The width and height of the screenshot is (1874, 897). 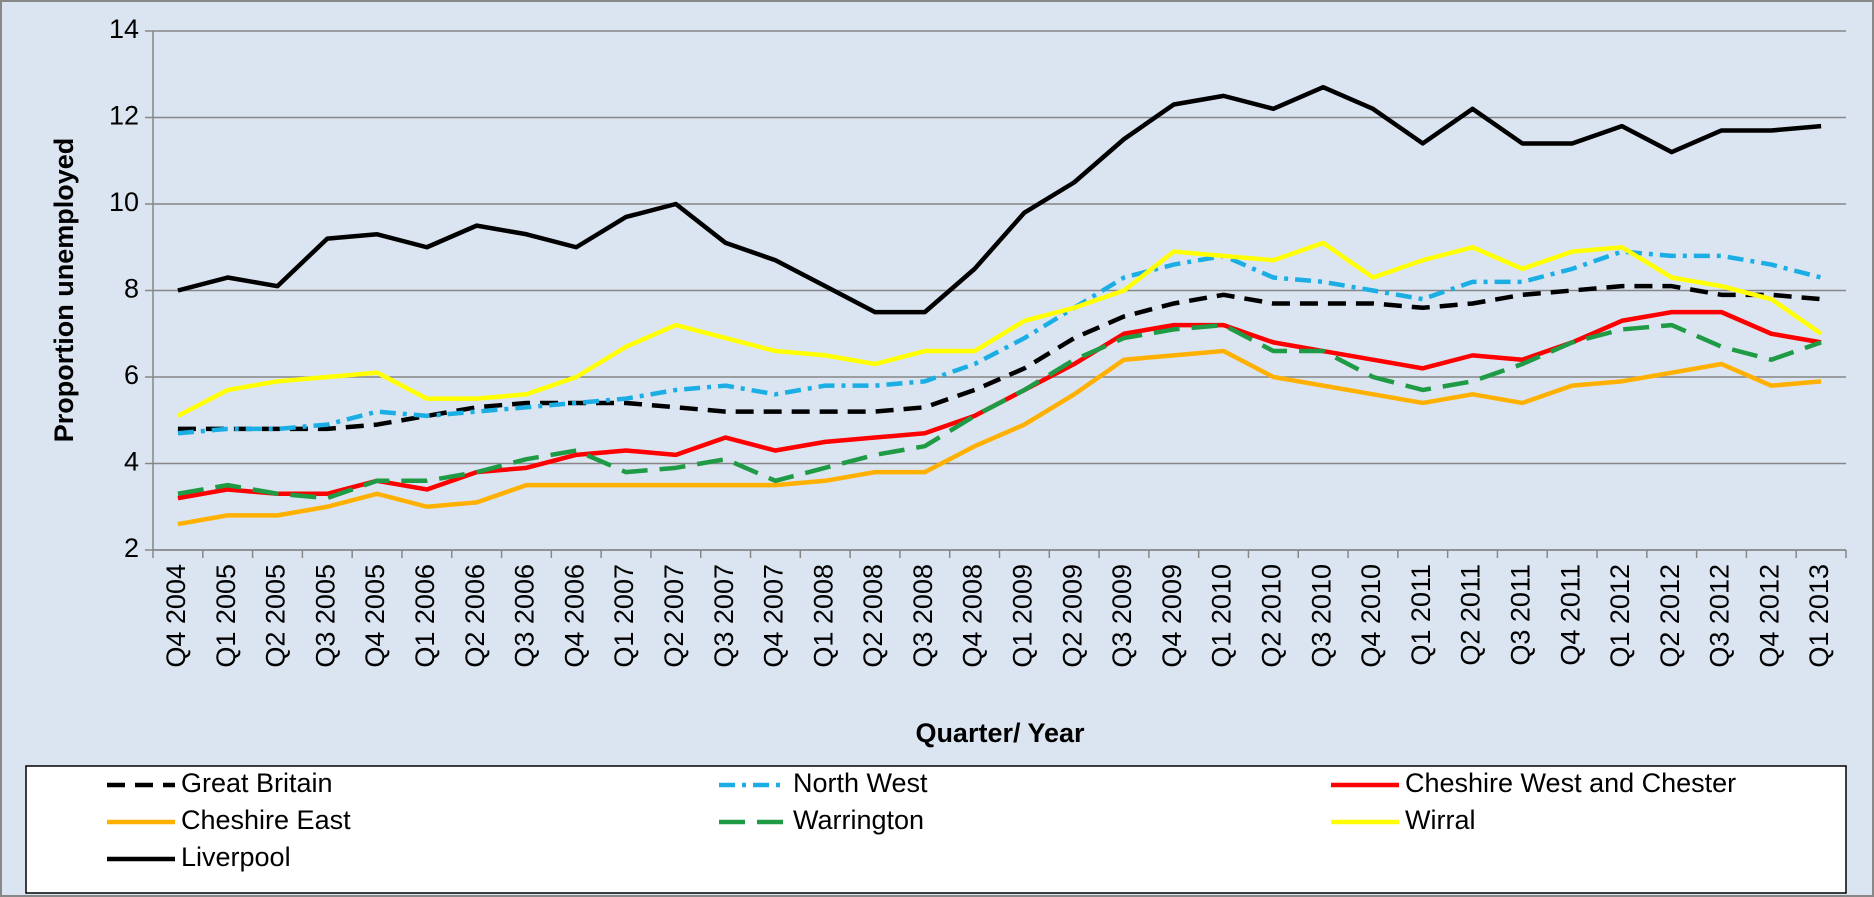 What do you see at coordinates (1421, 615) in the screenshot?
I see `x-tick-label: Q1 2011` at bounding box center [1421, 615].